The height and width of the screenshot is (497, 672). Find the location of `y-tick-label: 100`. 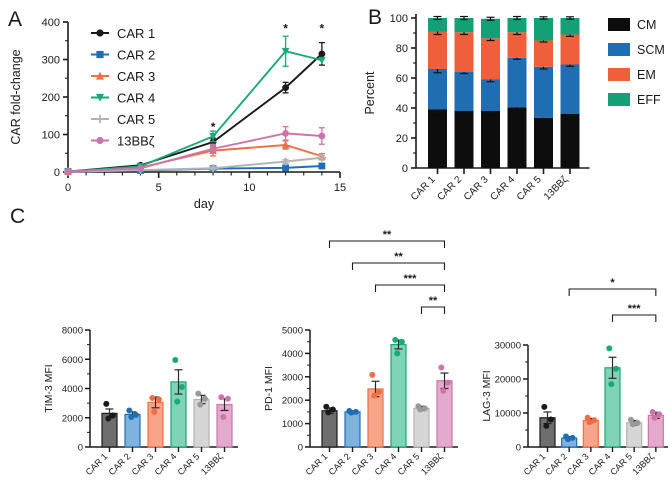

y-tick-label: 100 is located at coordinates (399, 19).